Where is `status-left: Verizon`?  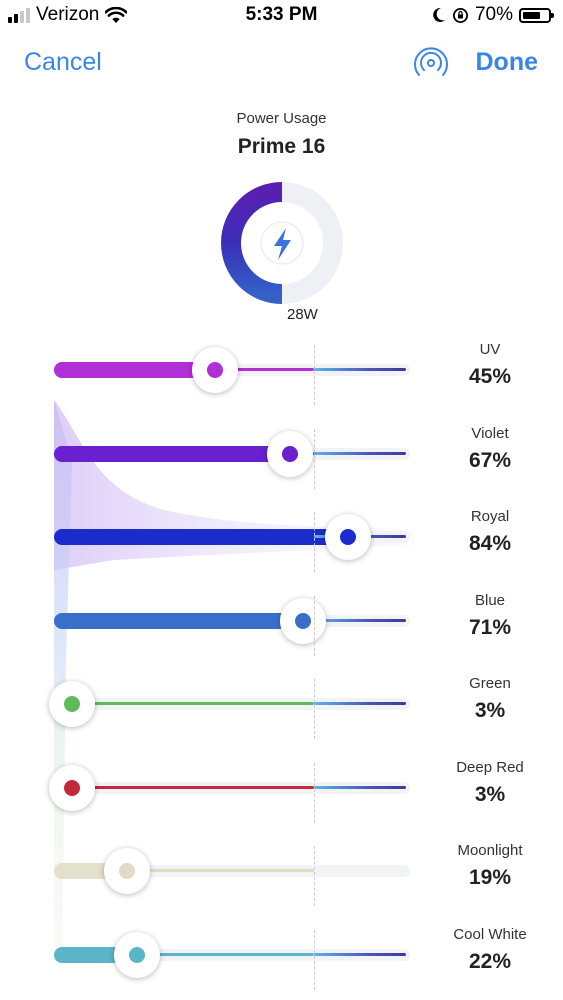
status-left: Verizon is located at coordinates (68, 15).